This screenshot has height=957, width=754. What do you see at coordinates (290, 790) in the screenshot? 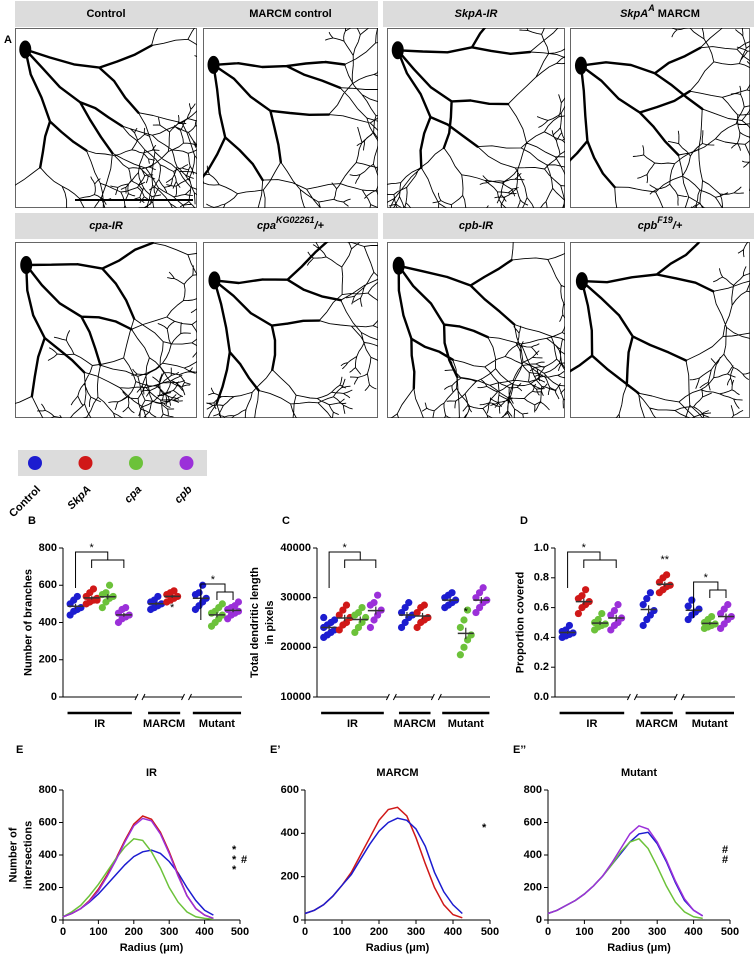
I see `y-tick-label: 600` at bounding box center [290, 790].